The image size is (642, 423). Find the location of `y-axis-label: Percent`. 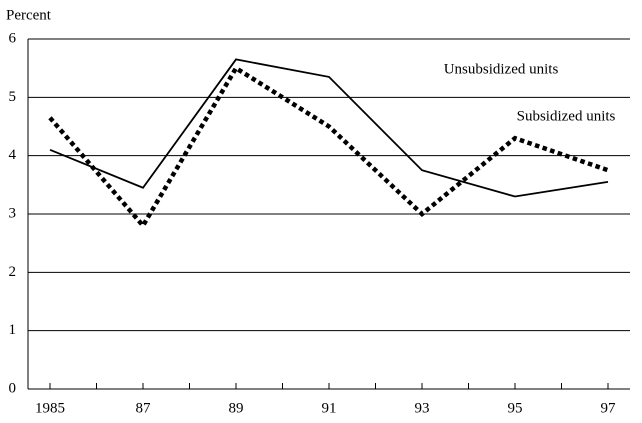

y-axis-label: Percent is located at coordinates (29, 15).